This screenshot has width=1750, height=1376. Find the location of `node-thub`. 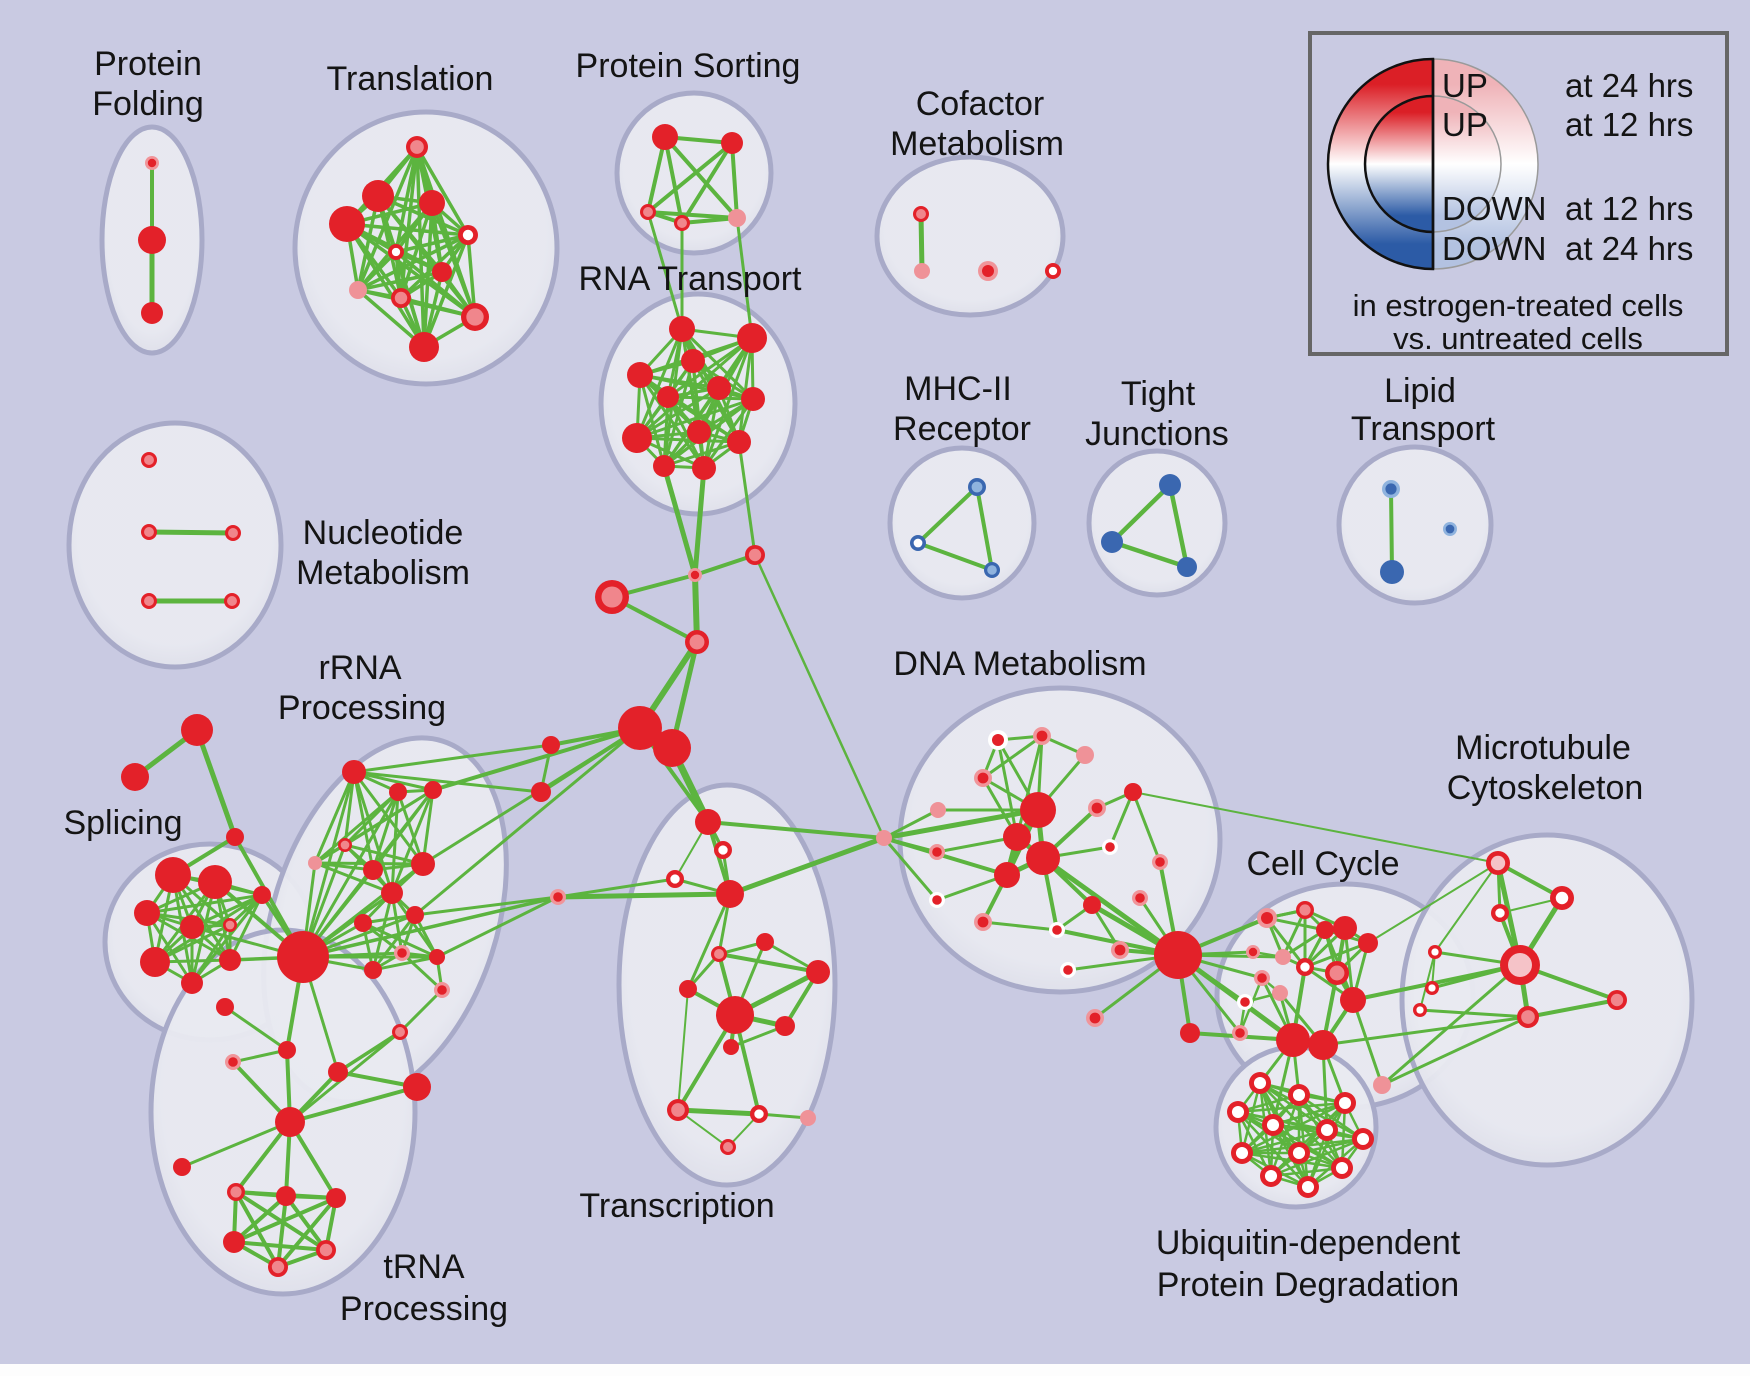

node-thub is located at coordinates (290, 1122).